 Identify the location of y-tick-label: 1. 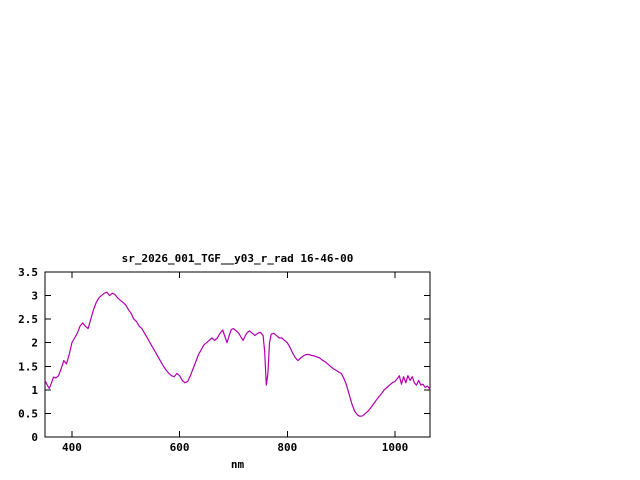
(34, 390).